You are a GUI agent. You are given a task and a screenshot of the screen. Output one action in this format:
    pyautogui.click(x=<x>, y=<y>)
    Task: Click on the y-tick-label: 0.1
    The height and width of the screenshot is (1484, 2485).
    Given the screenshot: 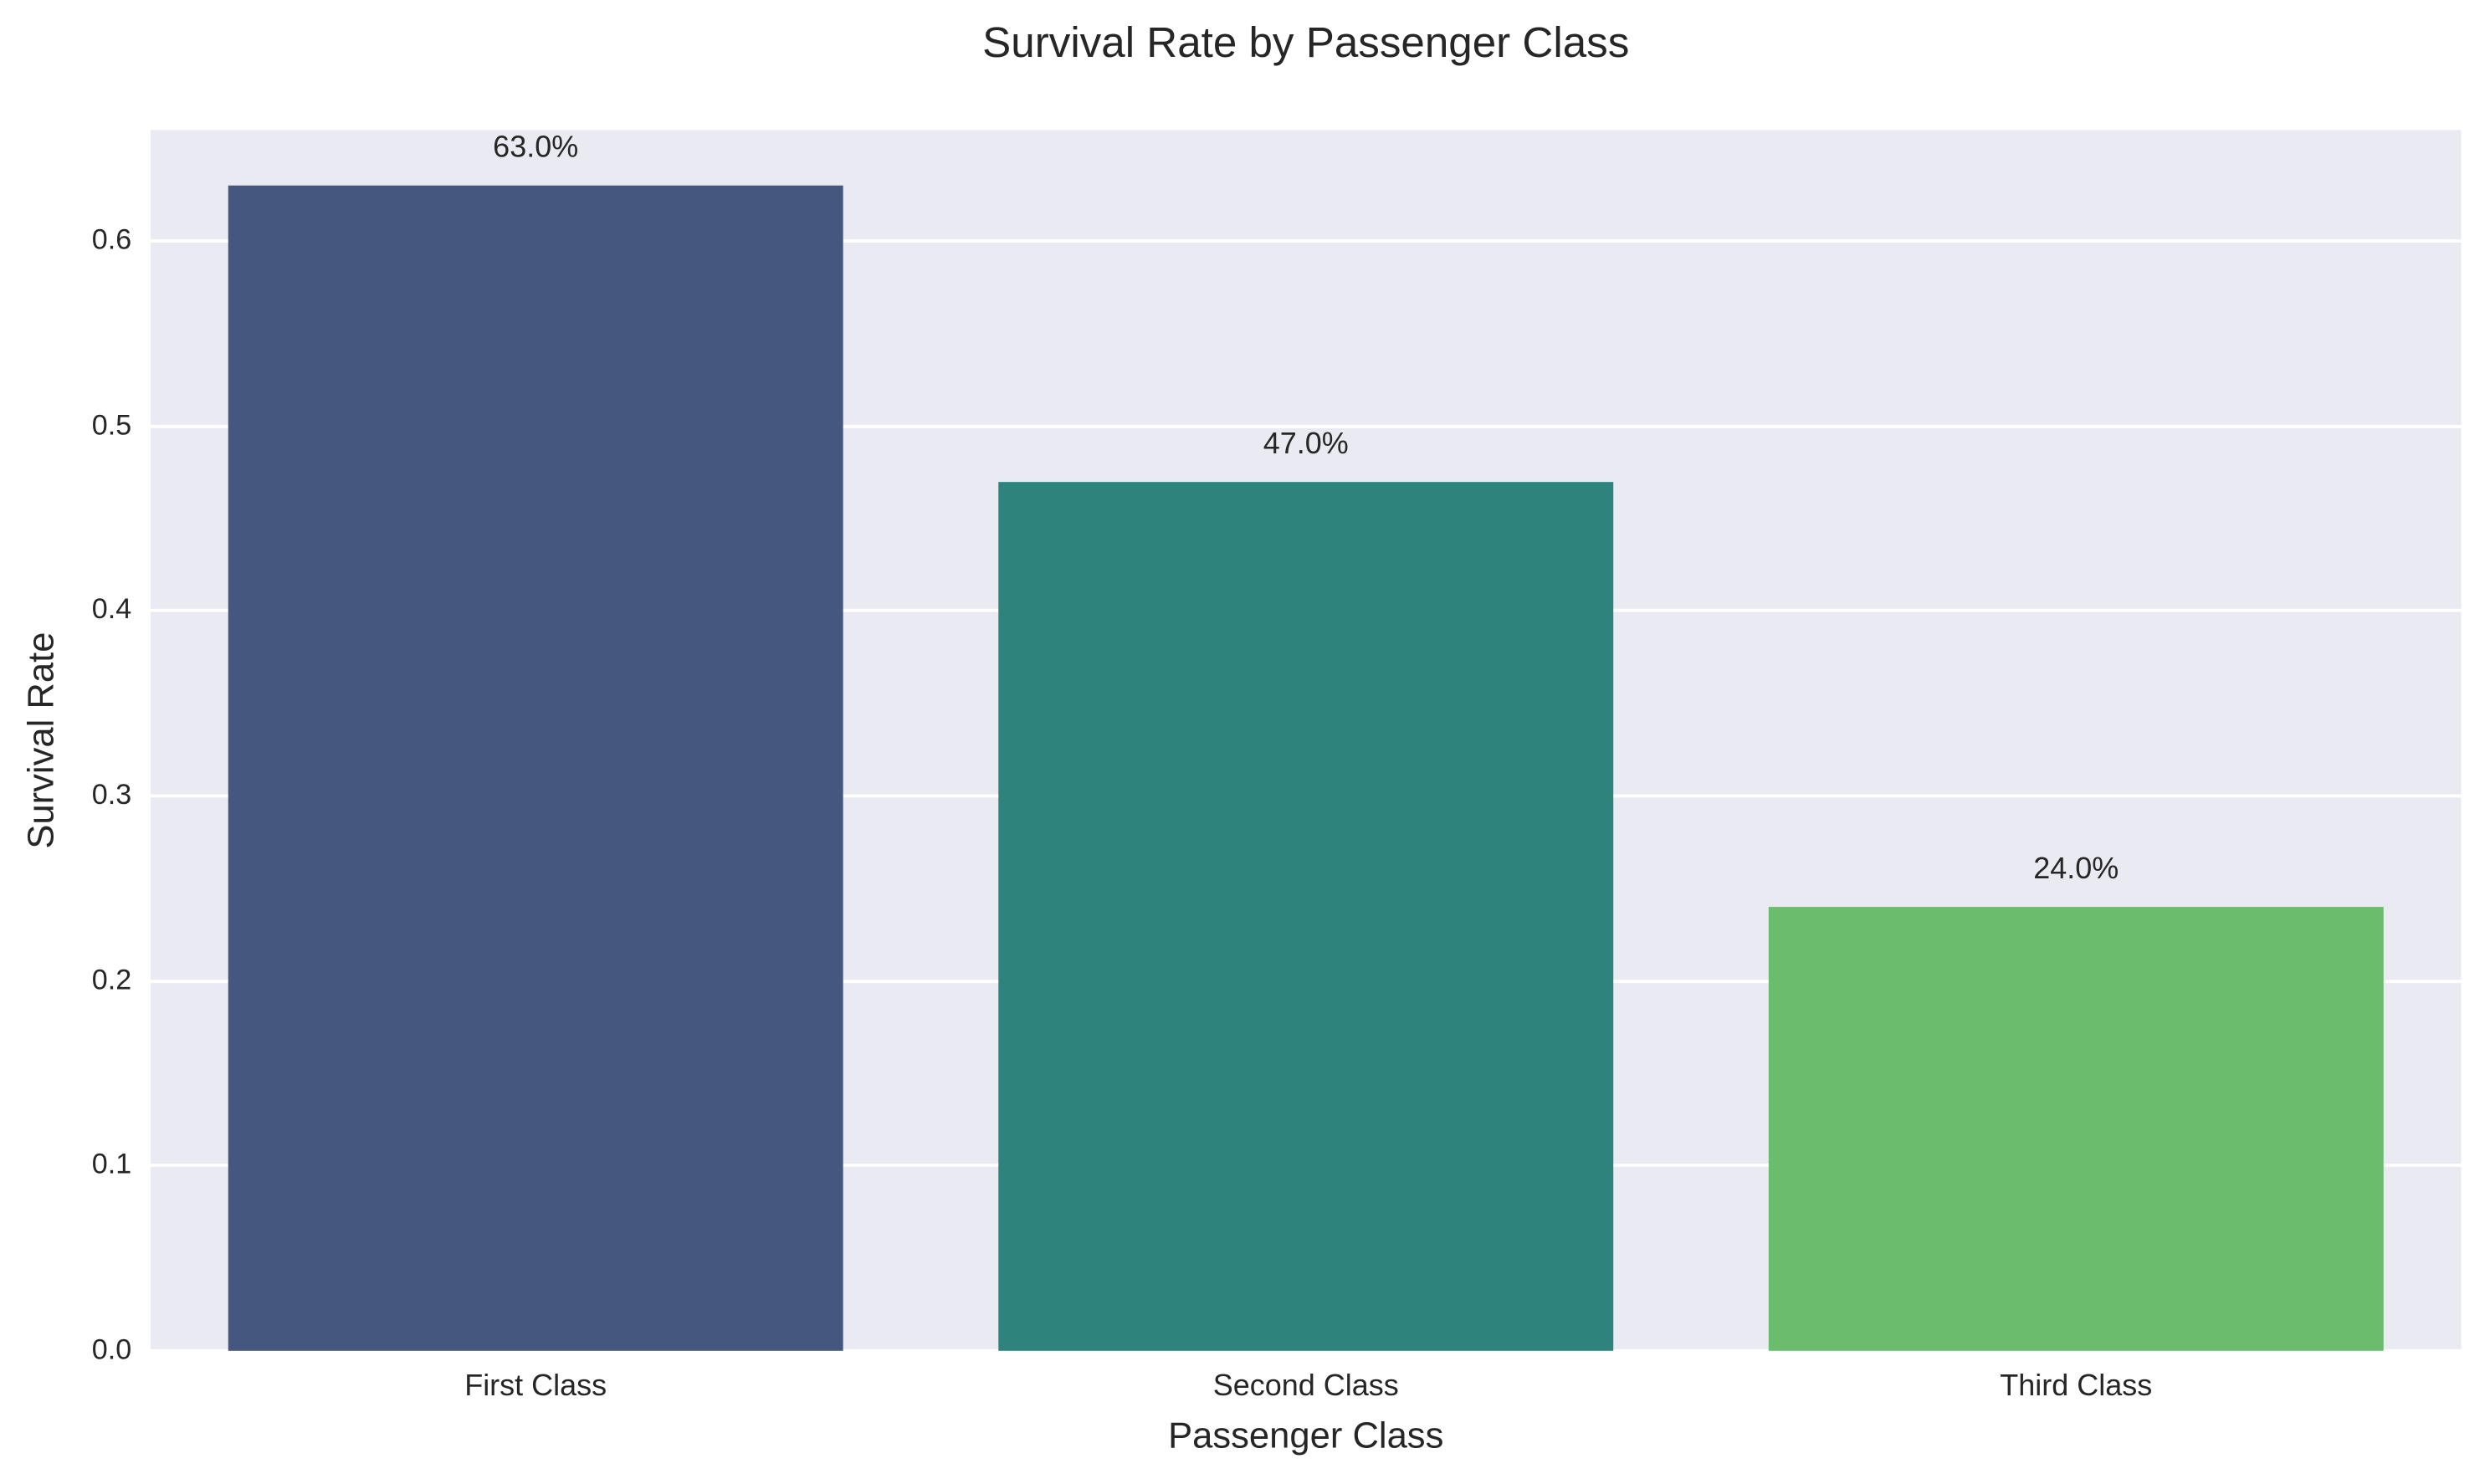 What is the action you would take?
    pyautogui.click(x=112, y=1164)
    